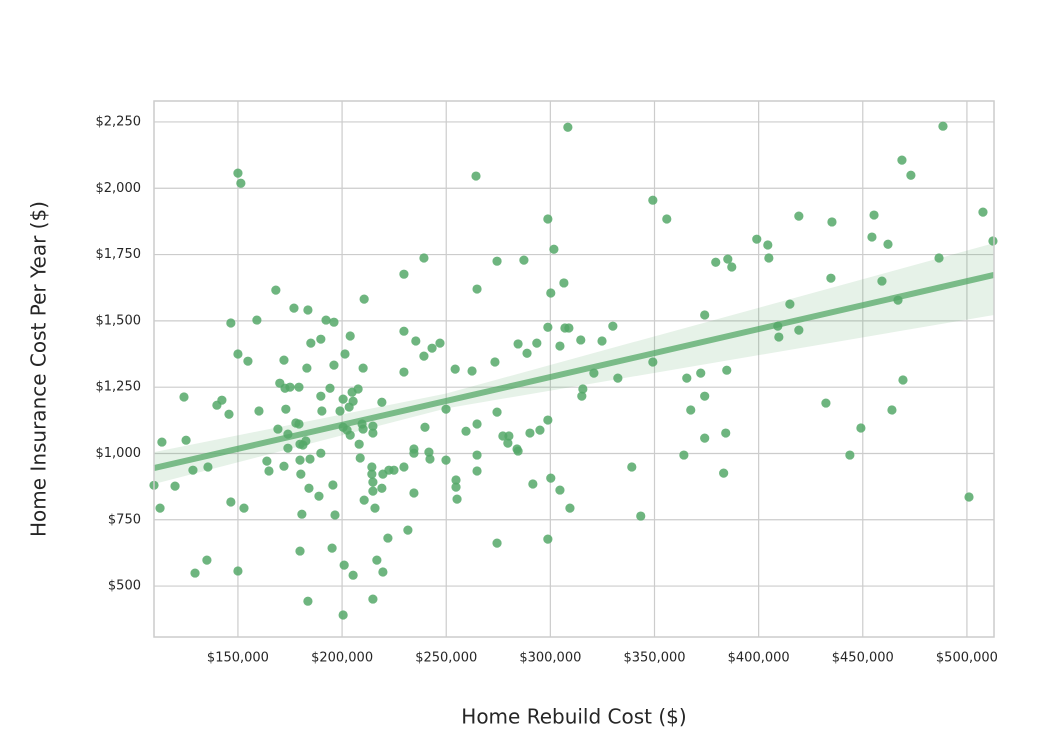 This screenshot has width=1057, height=752. I want to click on x-tick-label: $250,000, so click(446, 658).